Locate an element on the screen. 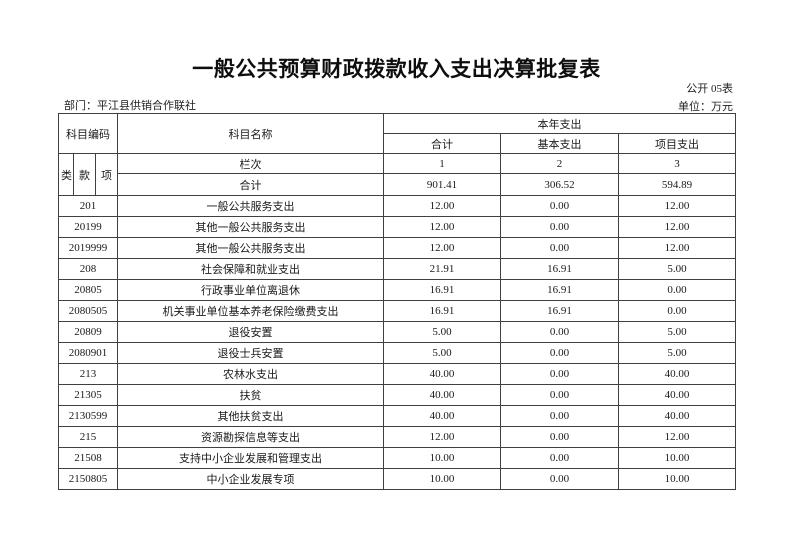 The image size is (785, 555). table-row: 213 农林水支出 40.00 0.00 40.00 is located at coordinates (397, 374).